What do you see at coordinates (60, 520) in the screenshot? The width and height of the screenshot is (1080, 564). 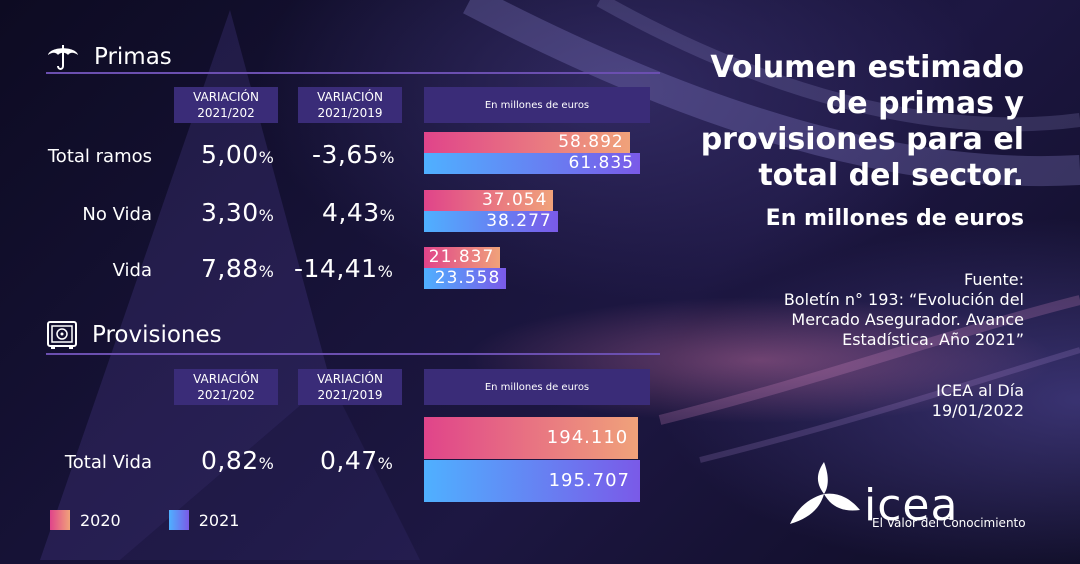 I see `legend-swatch-2020` at bounding box center [60, 520].